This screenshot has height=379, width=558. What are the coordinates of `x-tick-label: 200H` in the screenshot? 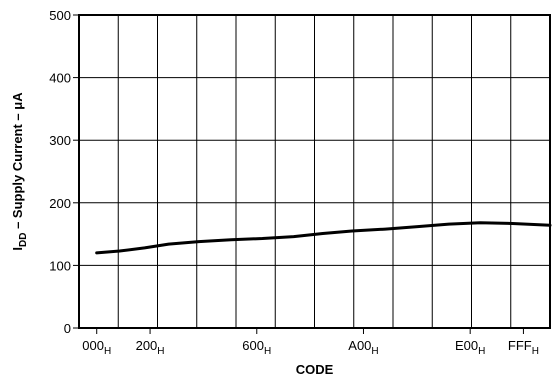 It's located at (150, 347).